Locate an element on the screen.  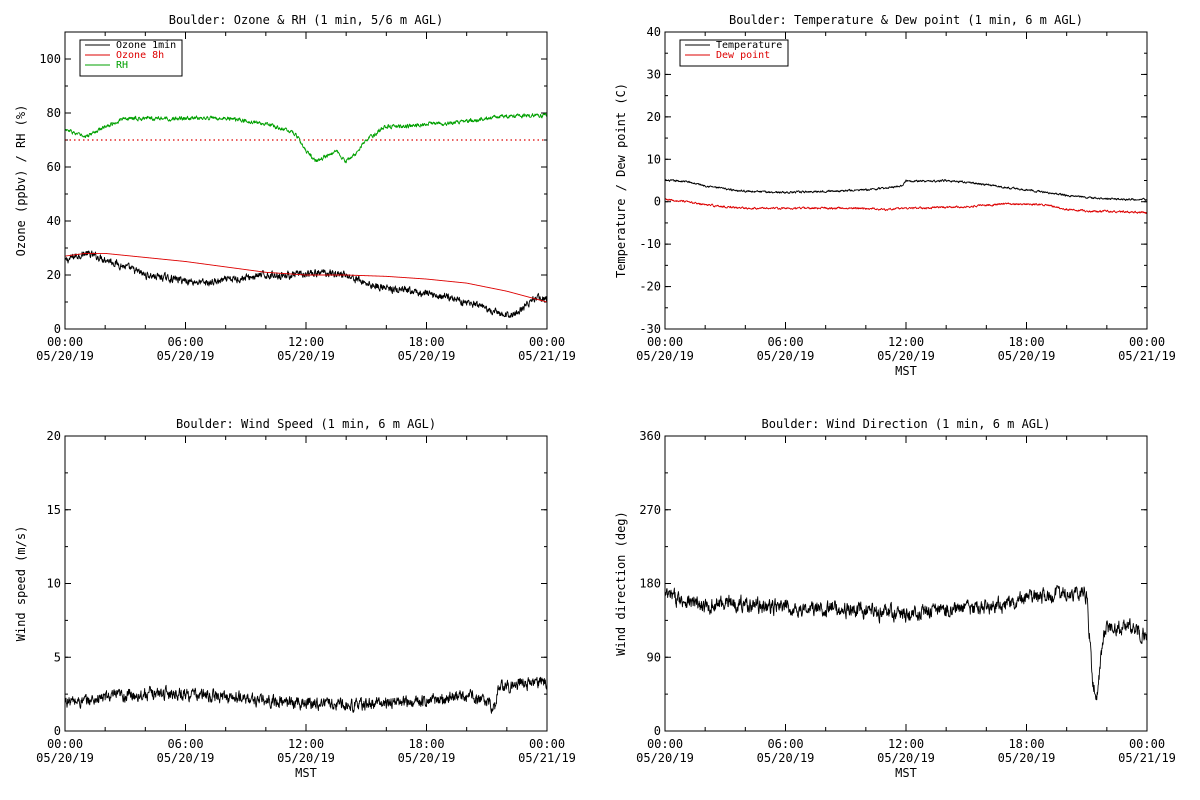
legend-label: Ozone 1min is located at coordinates (146, 45).